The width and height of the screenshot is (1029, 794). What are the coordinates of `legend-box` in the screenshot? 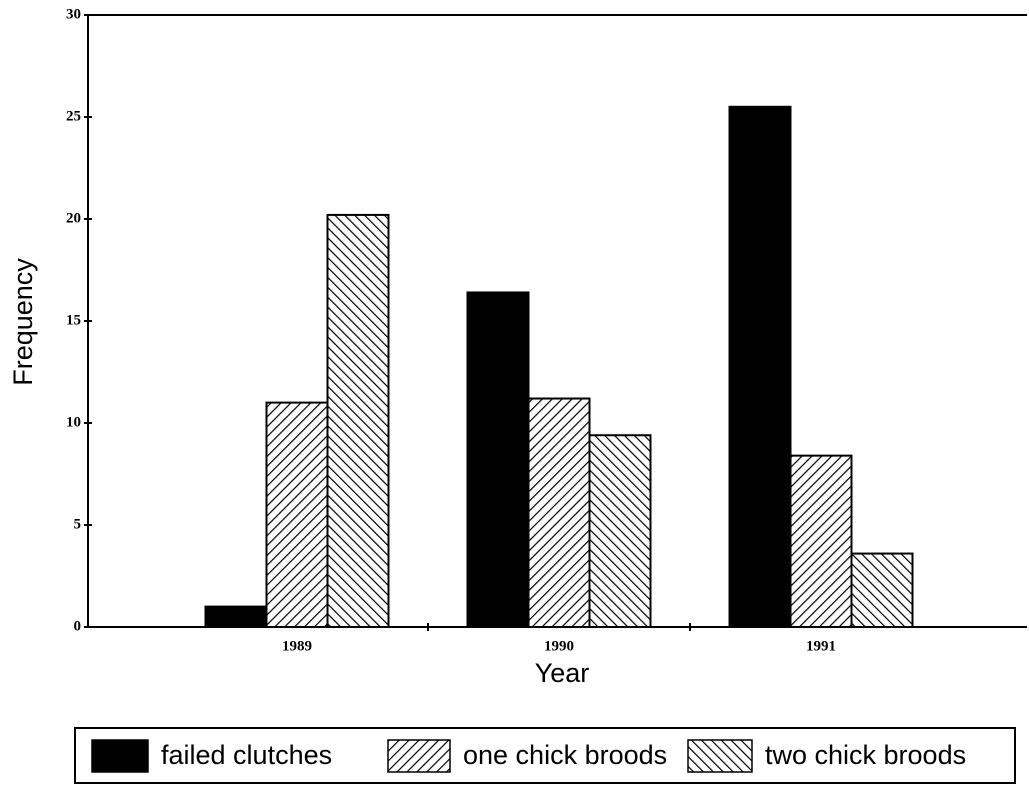 It's located at (545, 755).